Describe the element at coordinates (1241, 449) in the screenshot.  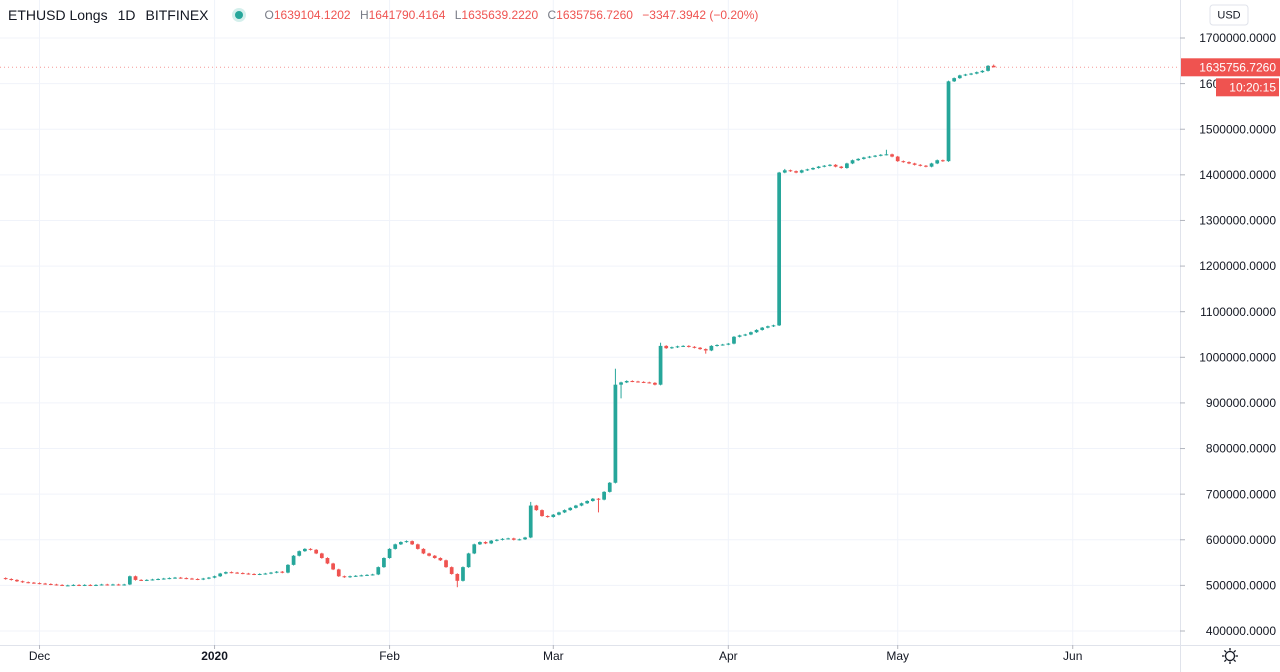
I see `y-tick-label: 800000.0000` at that location.